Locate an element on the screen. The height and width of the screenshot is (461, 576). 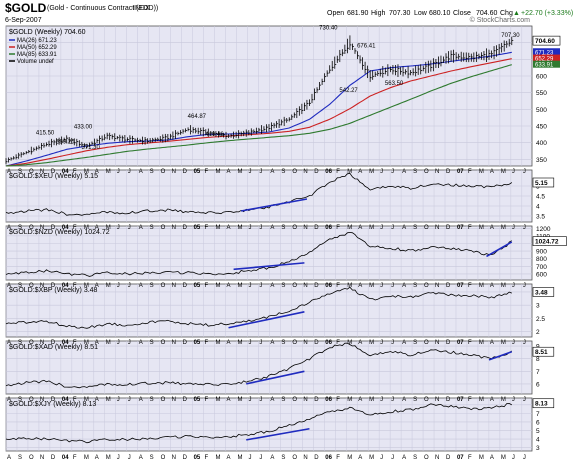
trendline is located at coordinates (269, 266).